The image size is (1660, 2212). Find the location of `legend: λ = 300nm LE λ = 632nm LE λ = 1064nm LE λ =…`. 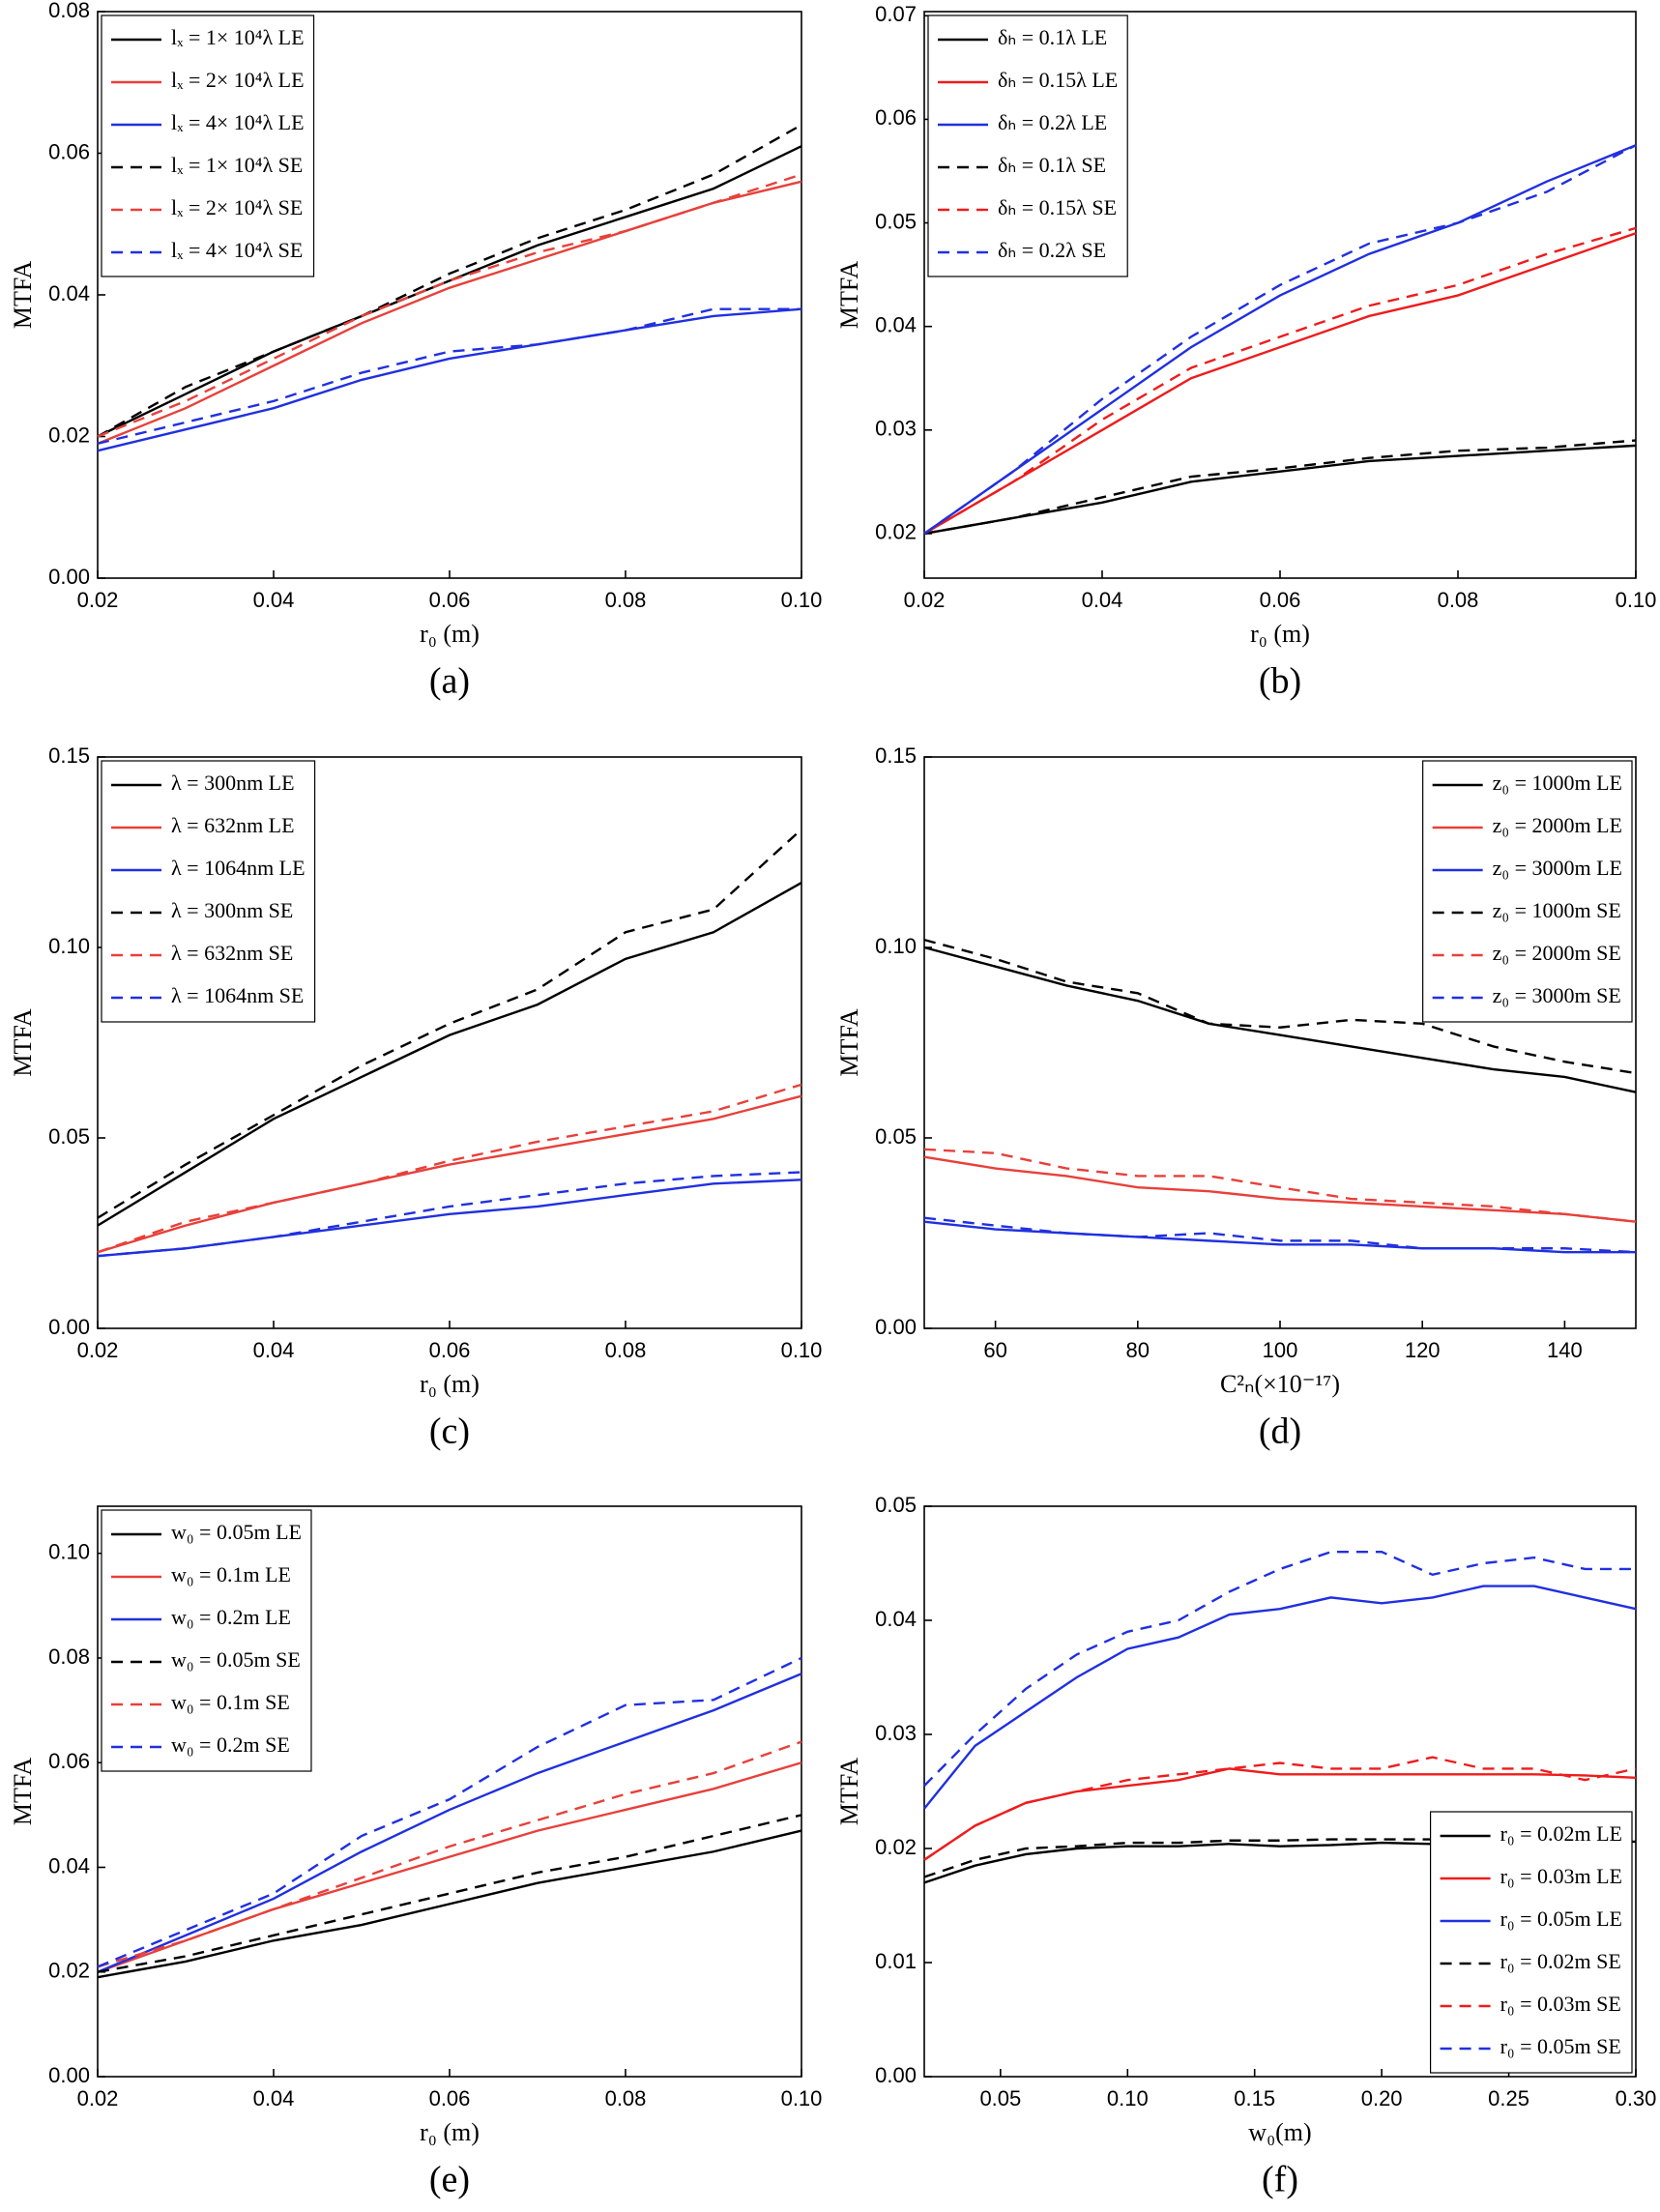

legend: λ = 300nm LE λ = 632nm LE λ = 1064nm LE λ =… is located at coordinates (208, 891).